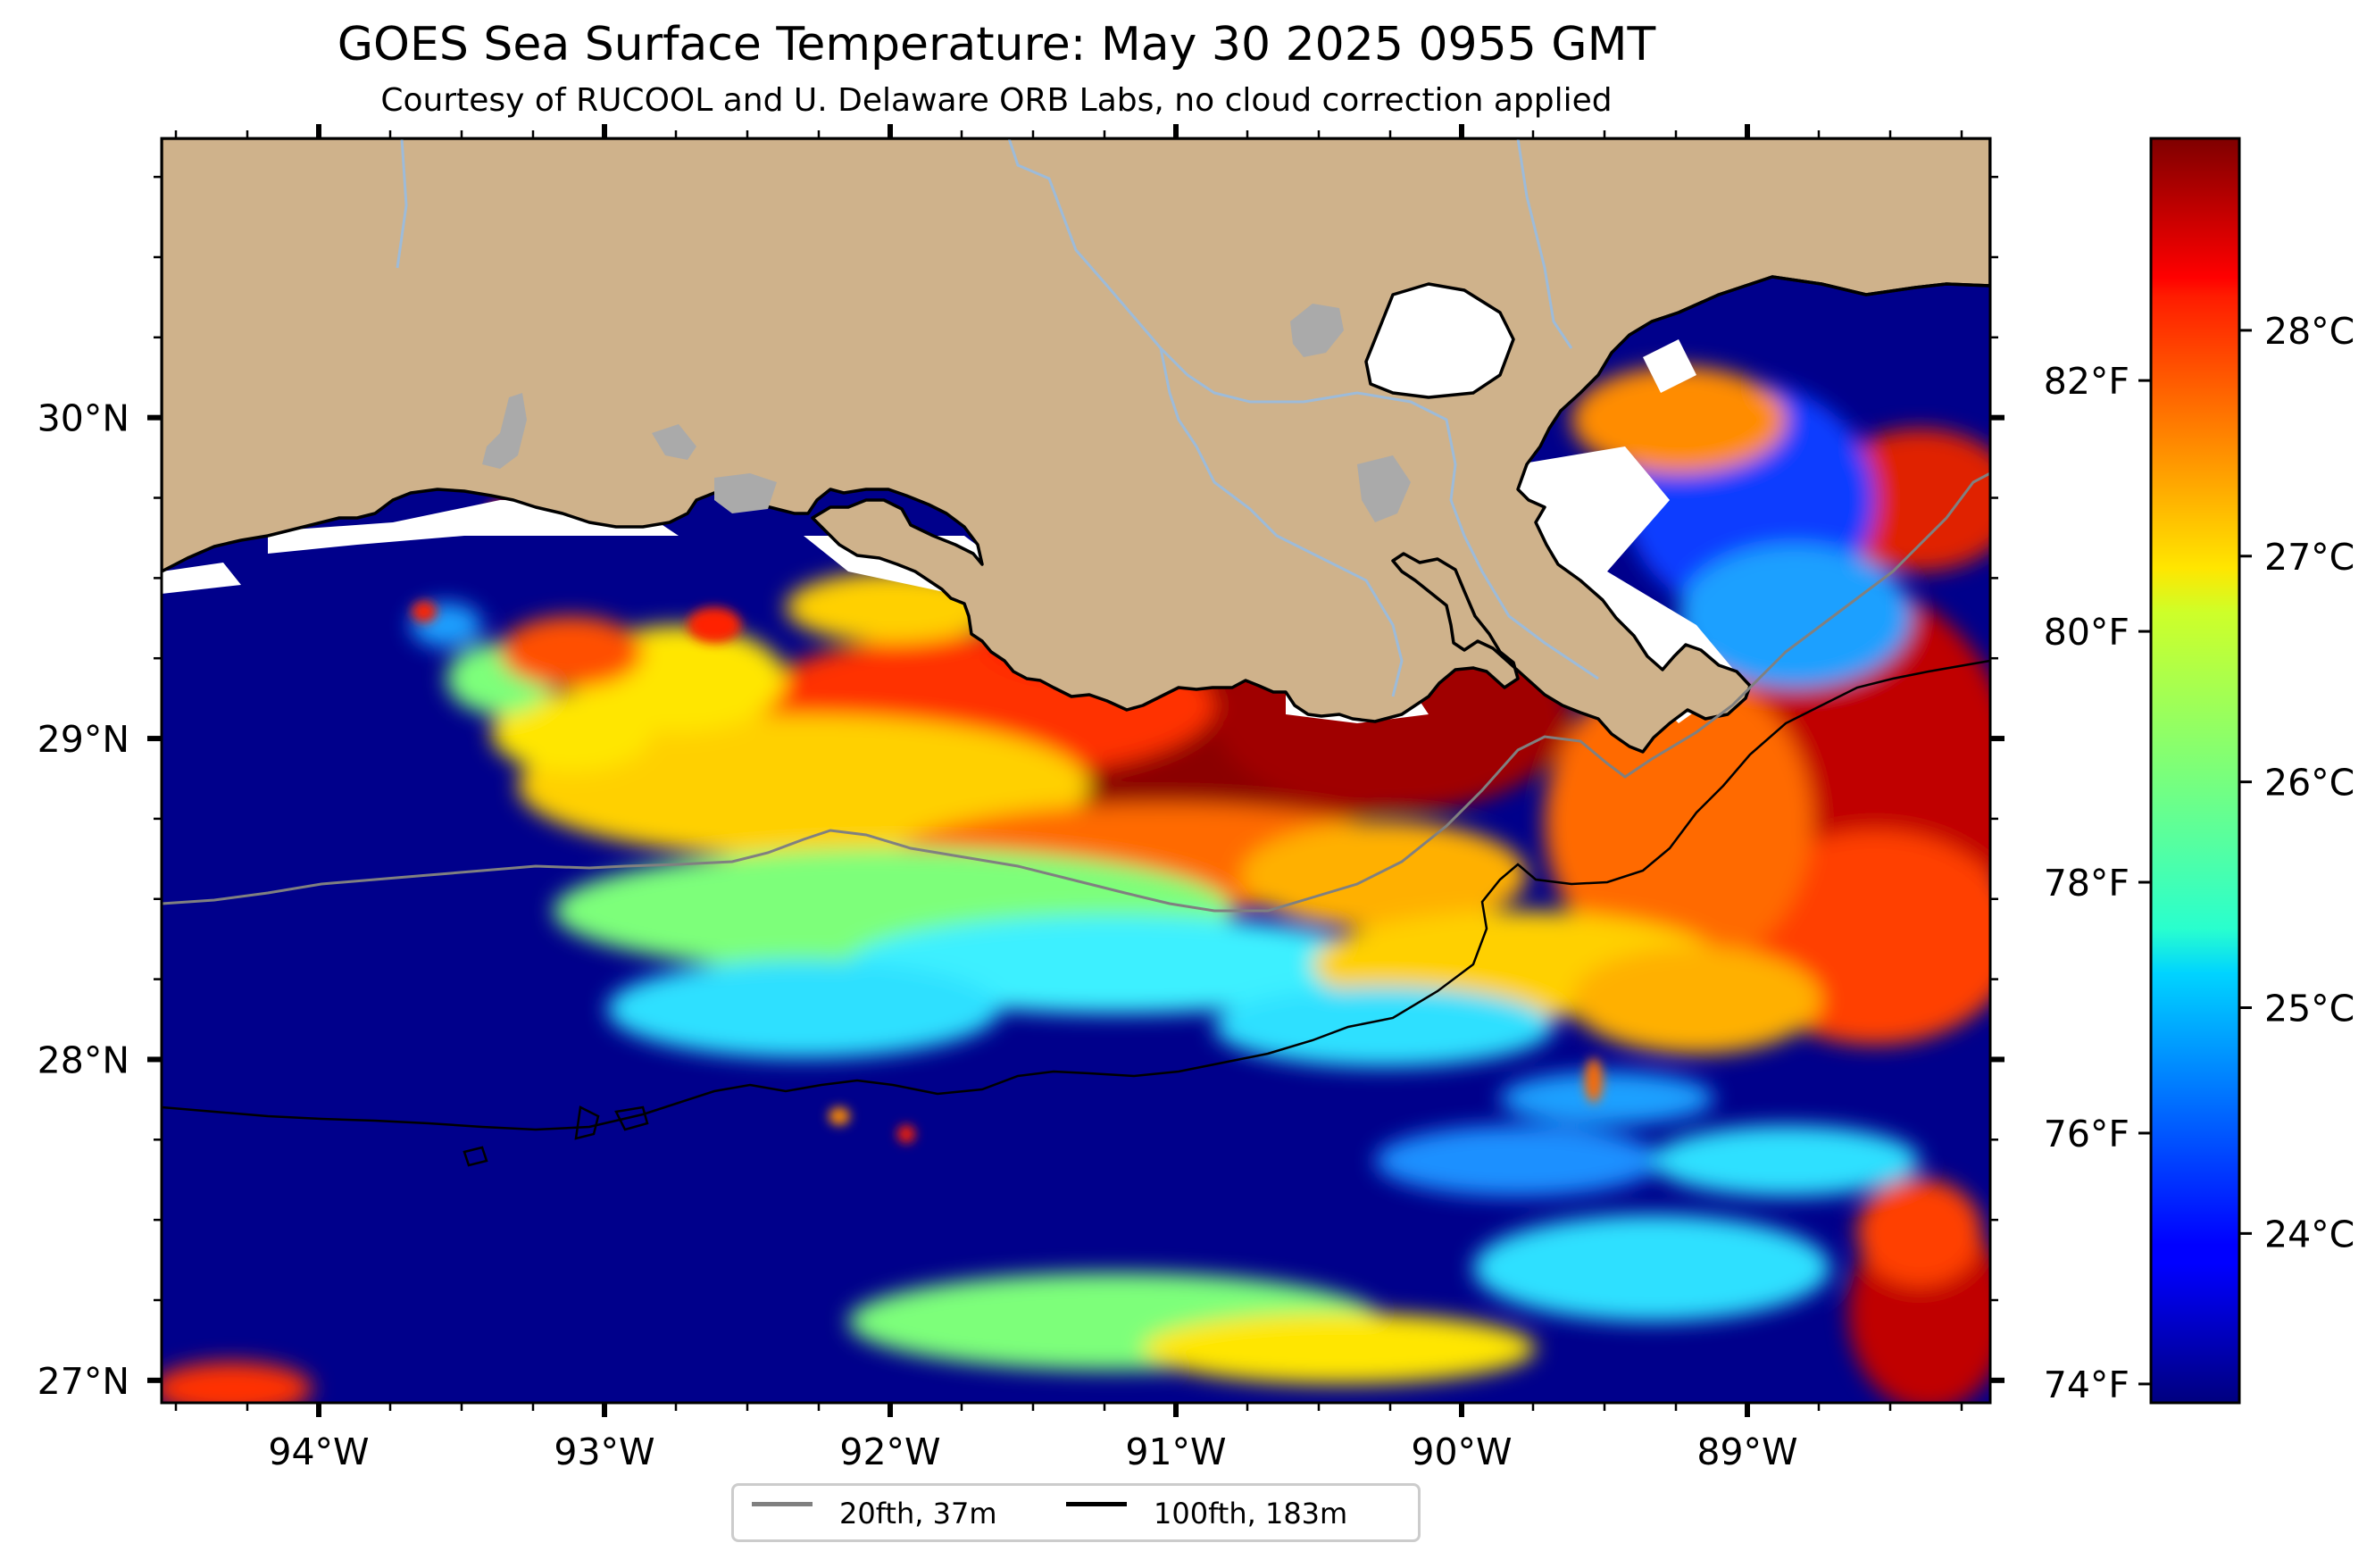 The image size is (2367, 1568). I want to click on lon-tick-label: 89°W, so click(1746, 1451).